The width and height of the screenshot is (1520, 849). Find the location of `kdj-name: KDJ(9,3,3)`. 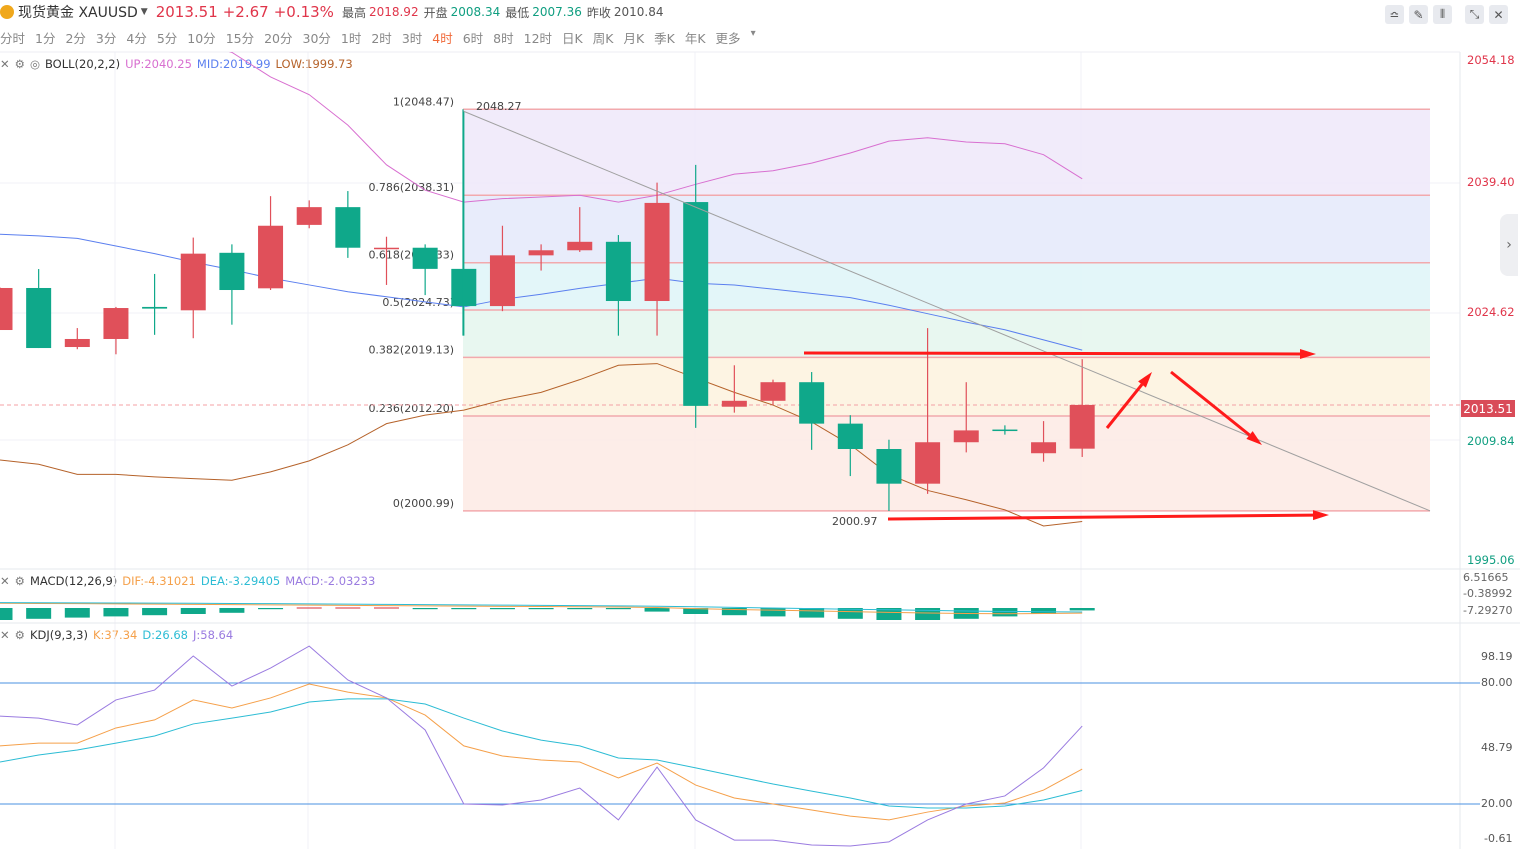

kdj-name: KDJ(9,3,3) is located at coordinates (58, 635).